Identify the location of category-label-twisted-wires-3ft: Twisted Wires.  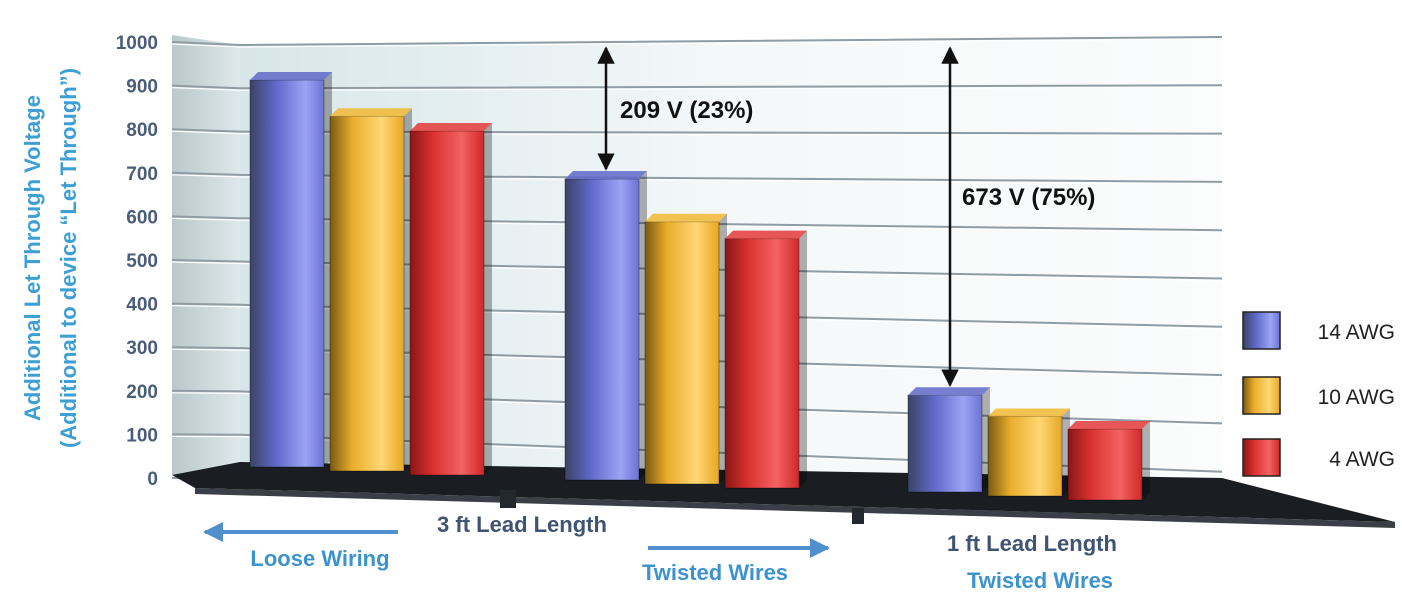
(715, 572).